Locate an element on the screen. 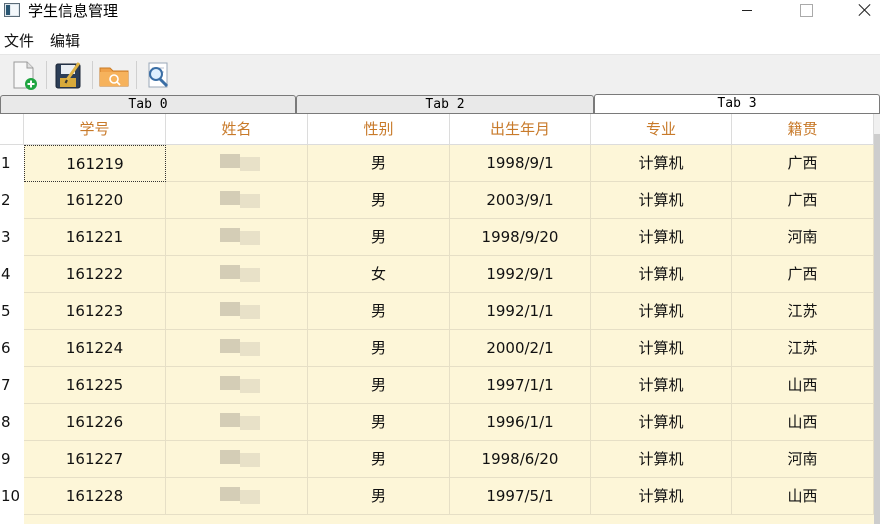 This screenshot has height=524, width=880. tab-3: Tab 3 is located at coordinates (737, 104).